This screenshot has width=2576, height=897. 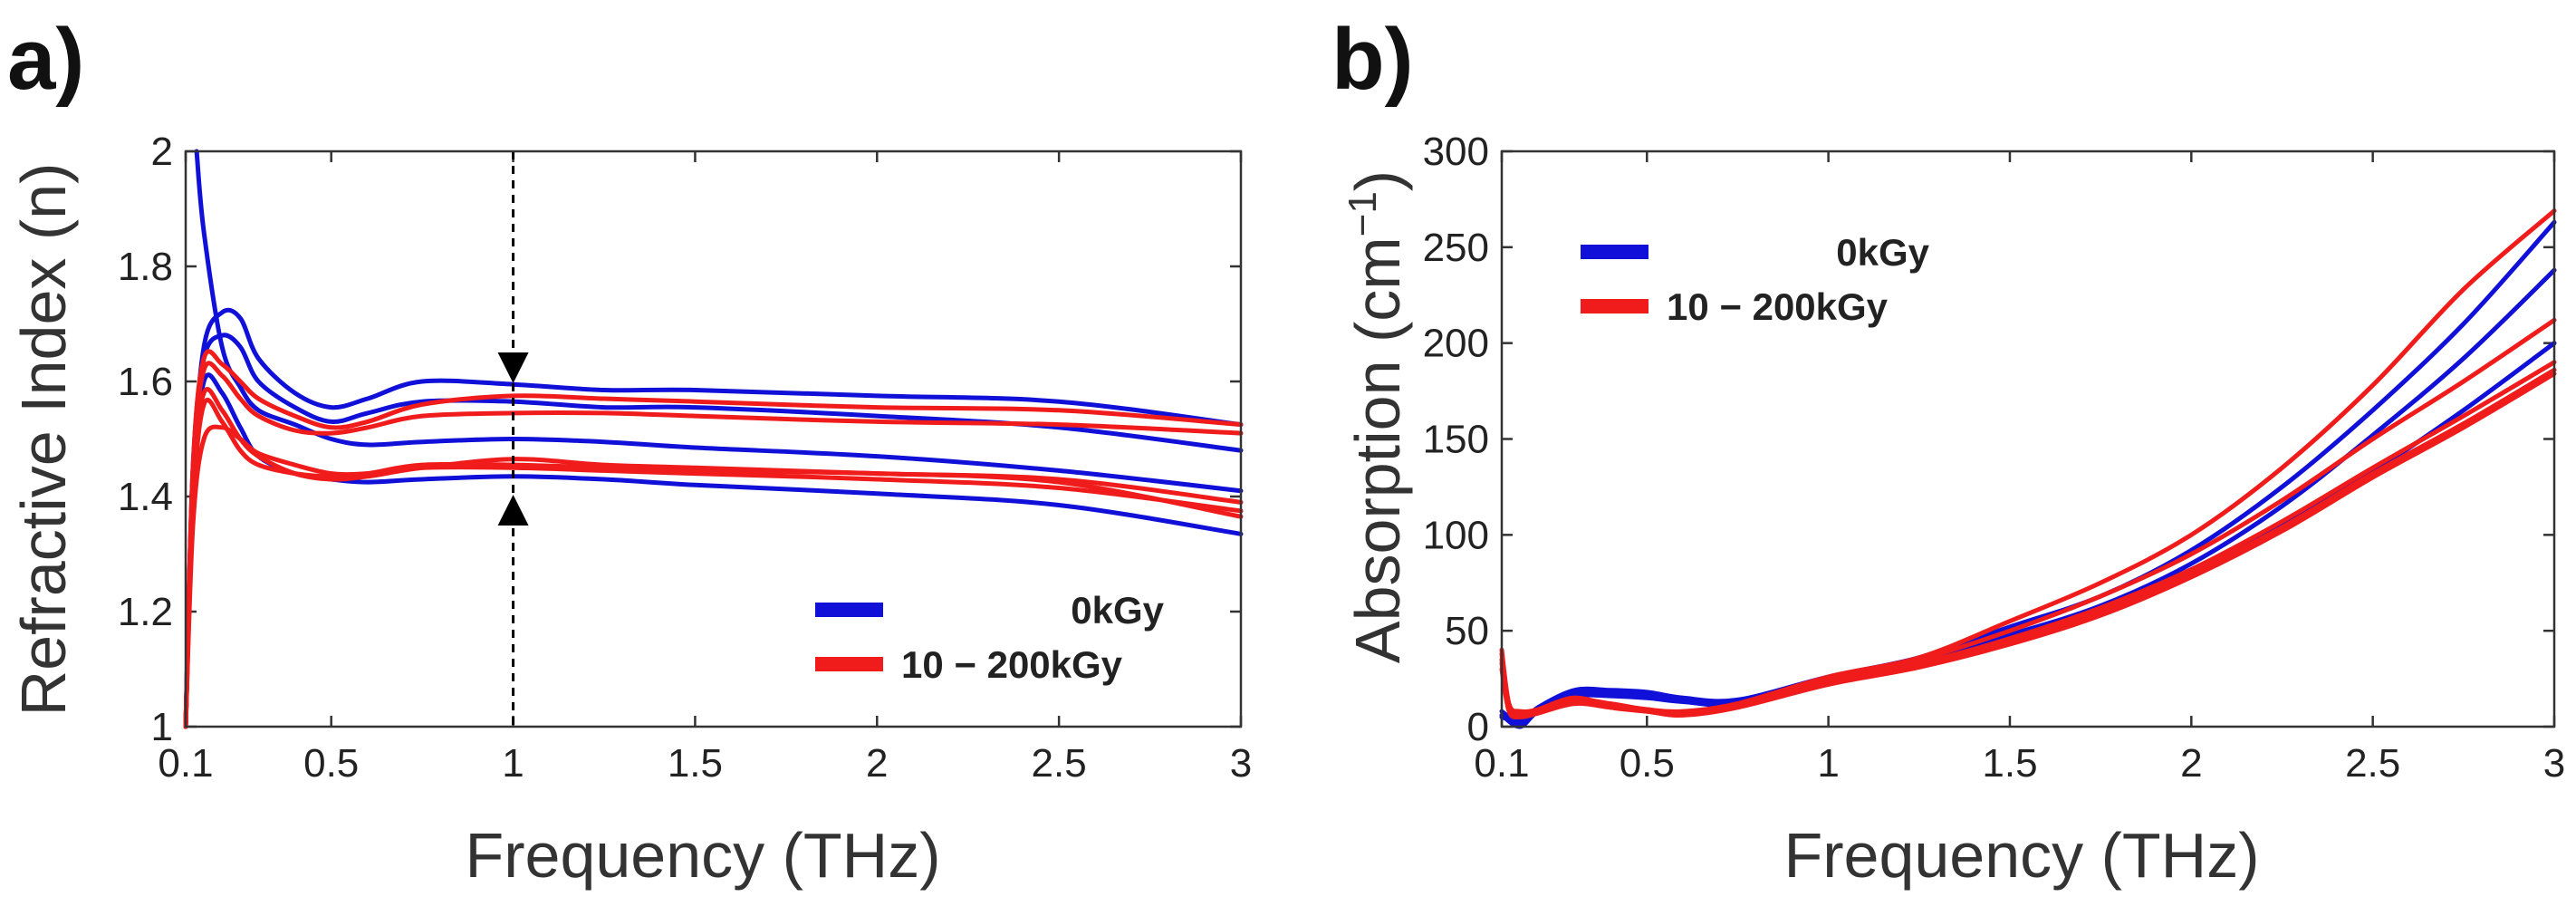 What do you see at coordinates (990, 637) in the screenshot?
I see `panel-a-legend: 0kGy 10 − 200kGy` at bounding box center [990, 637].